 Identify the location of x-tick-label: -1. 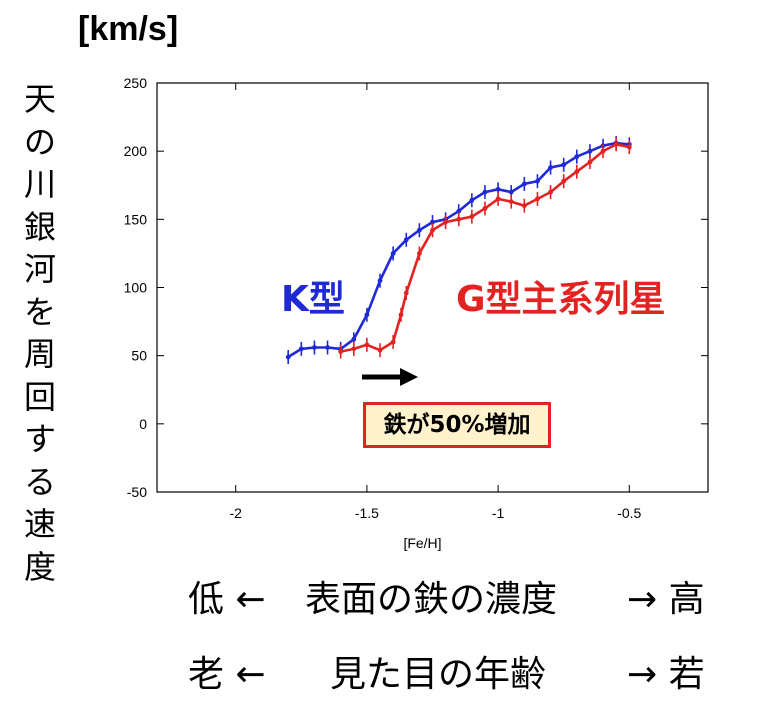
(498, 513).